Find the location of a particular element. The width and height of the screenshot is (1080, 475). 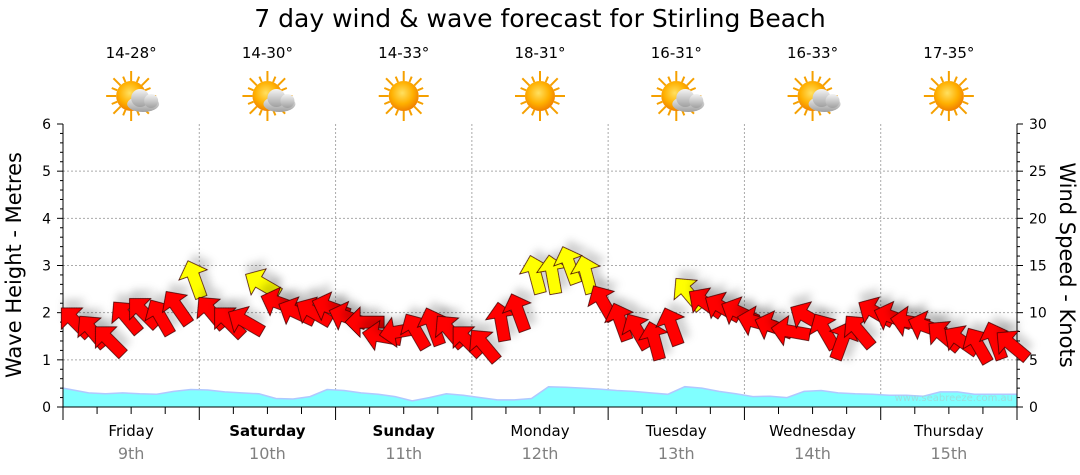

temperature-range: 14-30° is located at coordinates (267, 53).